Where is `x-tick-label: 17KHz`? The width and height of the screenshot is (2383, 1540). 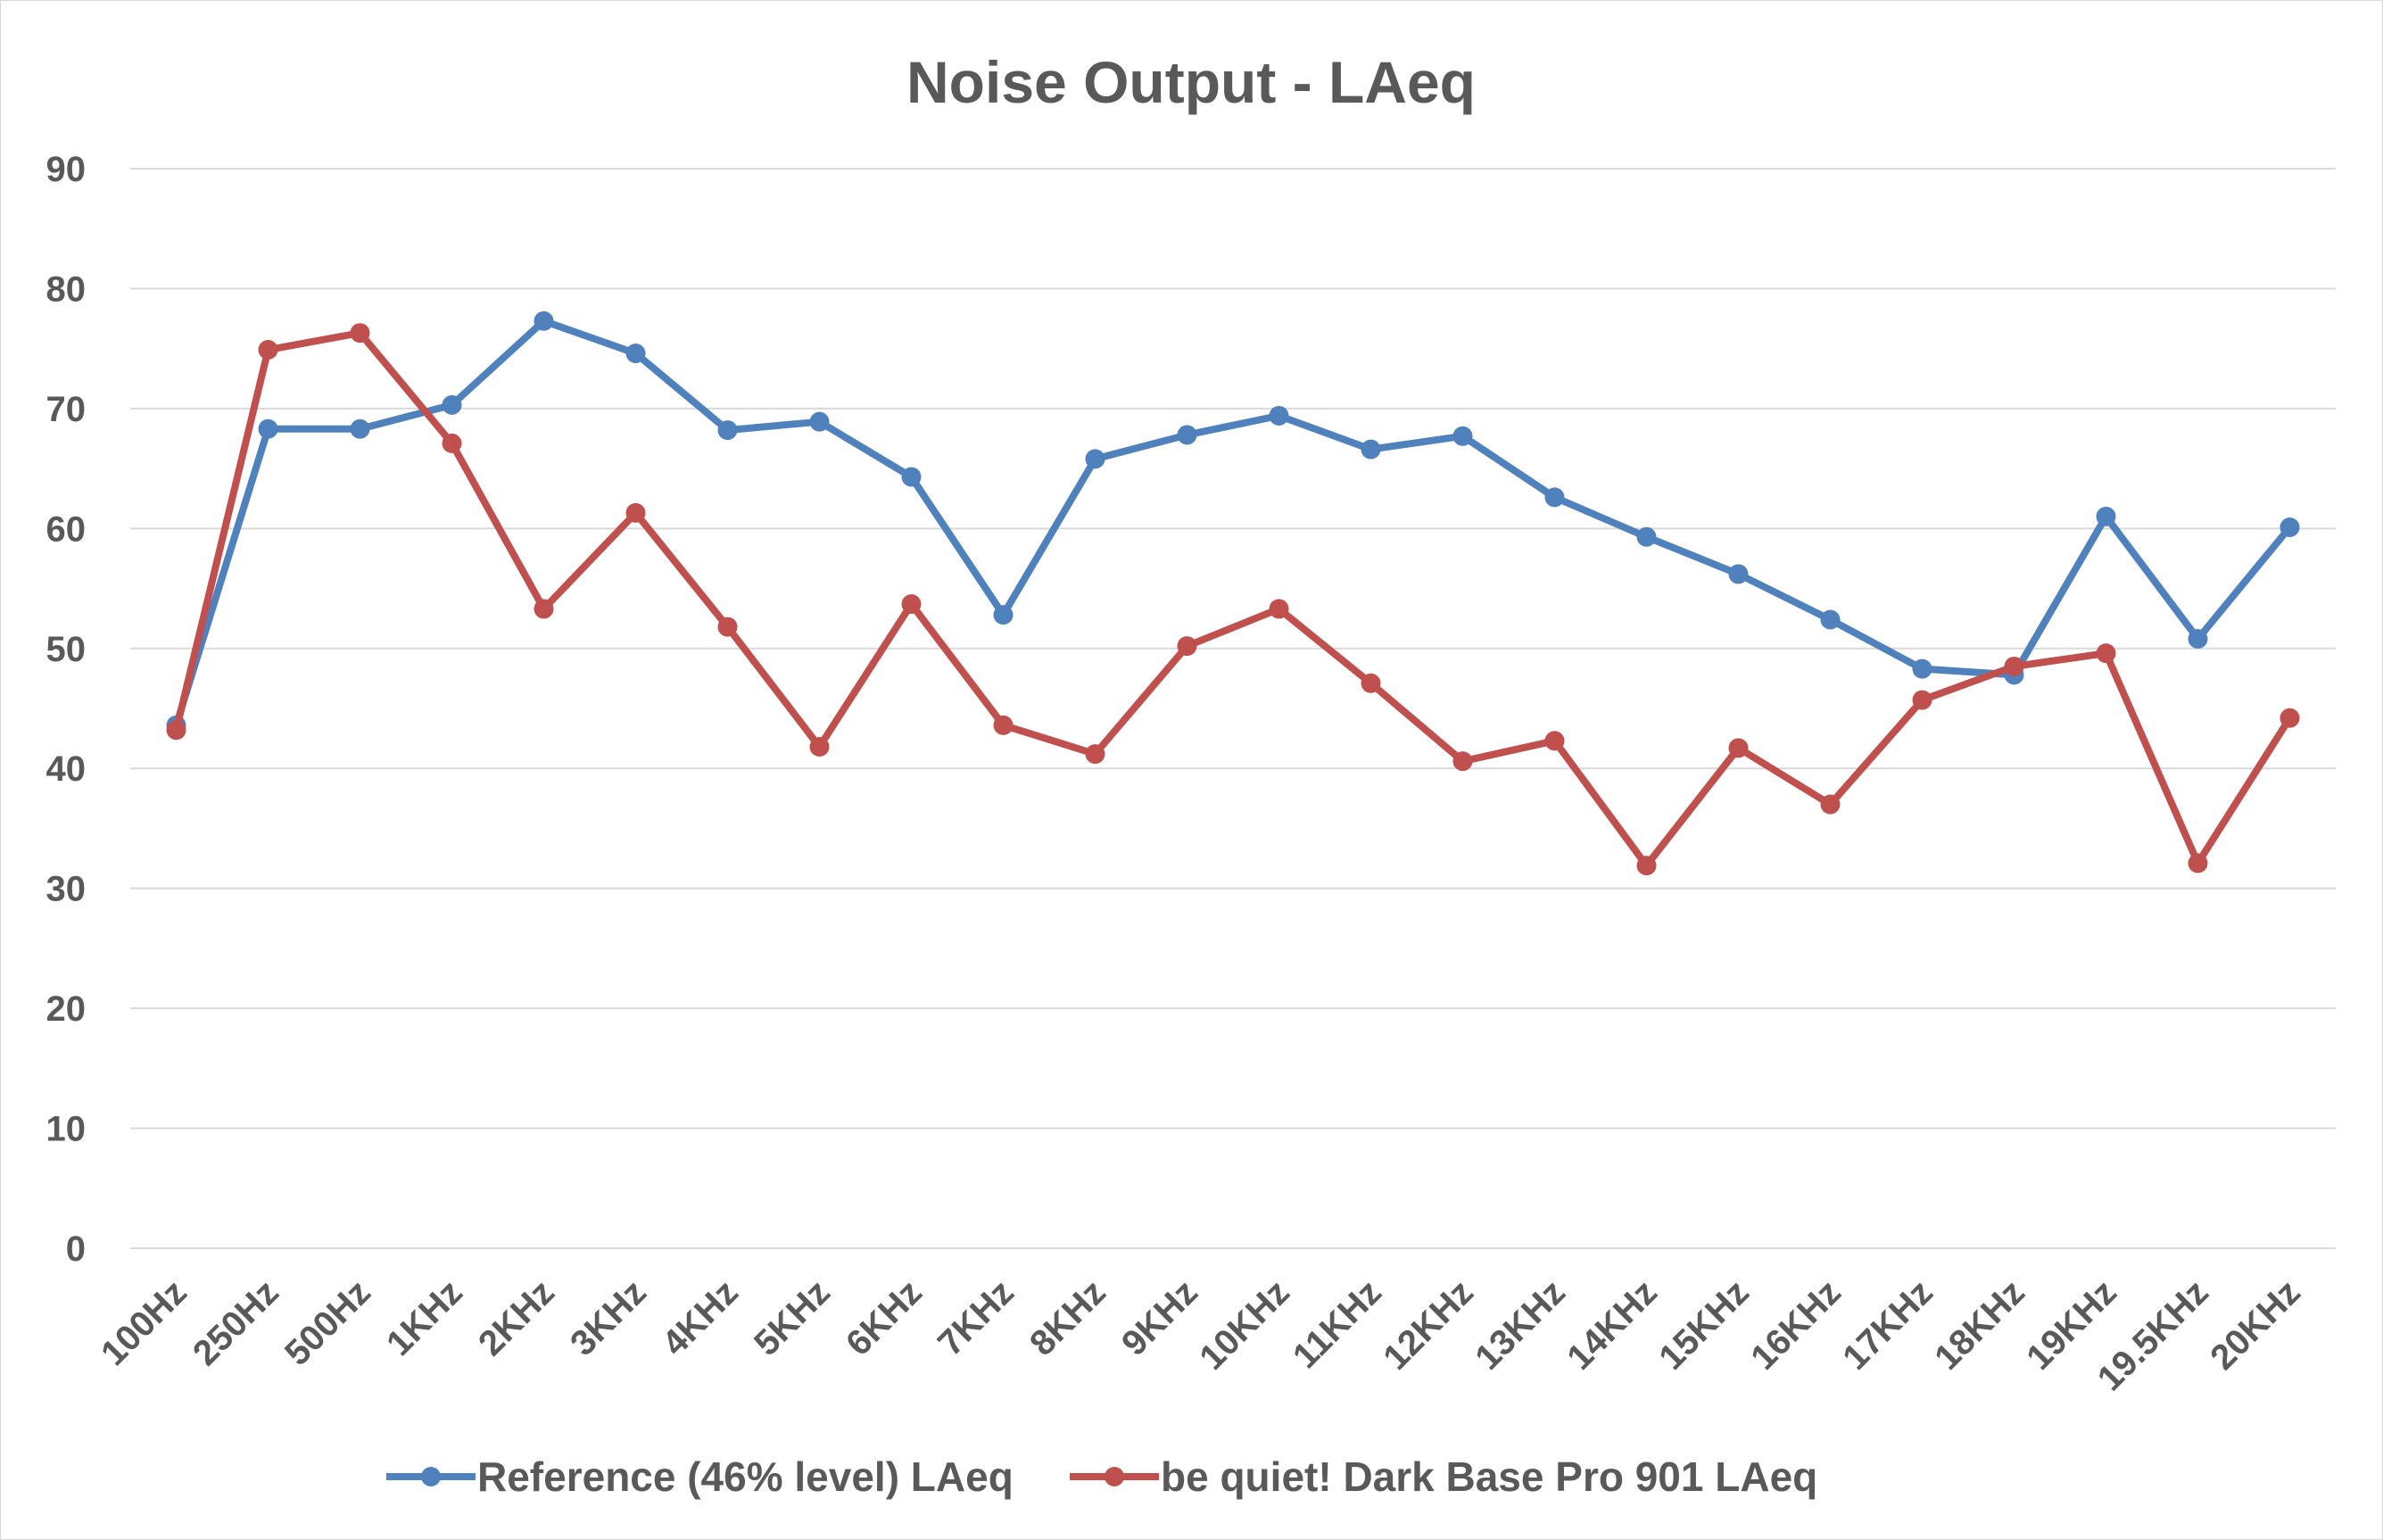
x-tick-label: 17KHz is located at coordinates (1888, 1325).